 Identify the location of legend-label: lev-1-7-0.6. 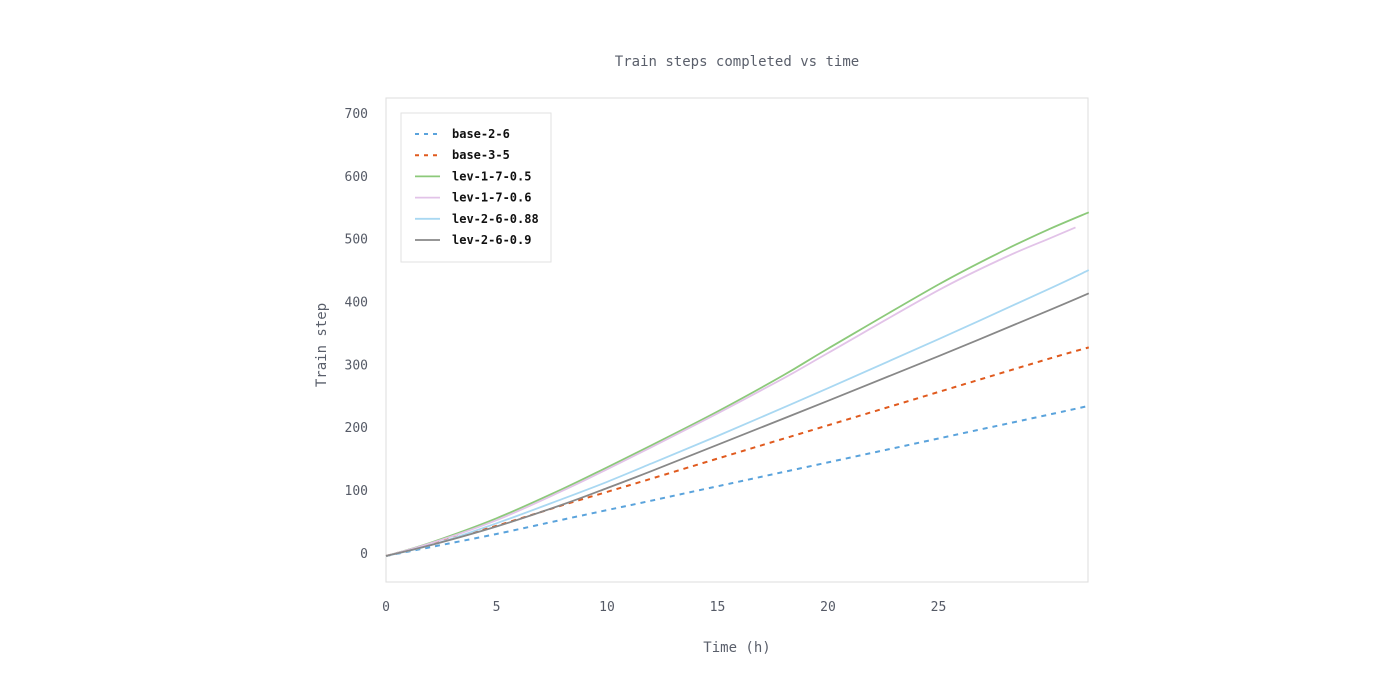
(491, 198).